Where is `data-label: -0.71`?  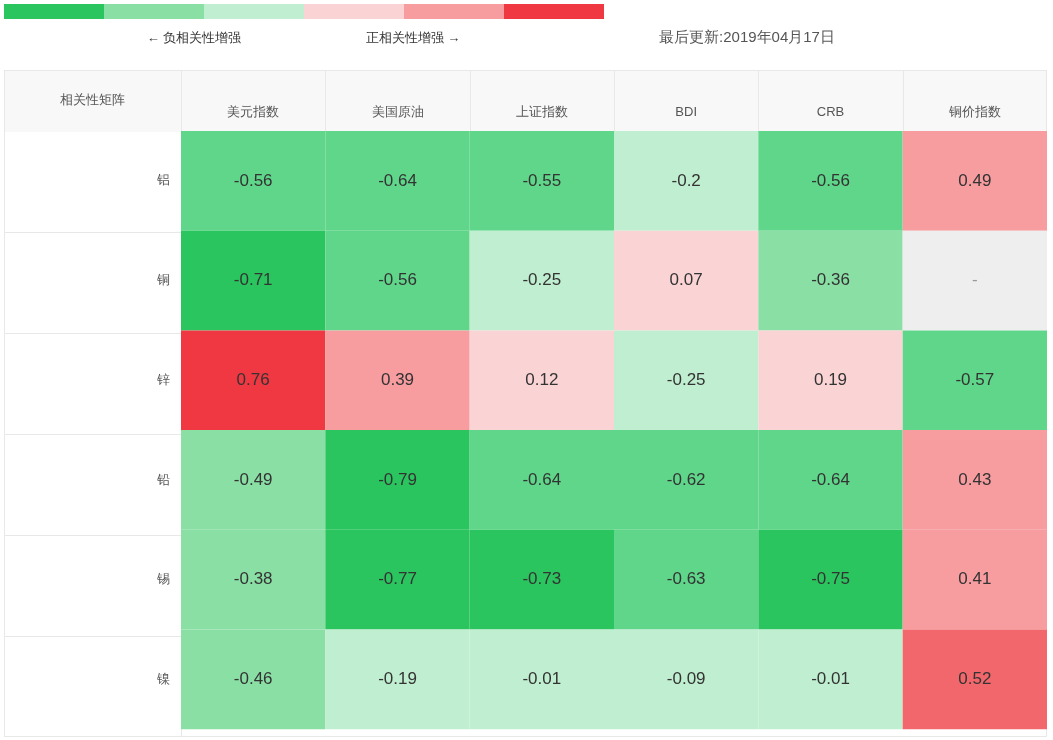
data-label: -0.71 is located at coordinates (253, 280).